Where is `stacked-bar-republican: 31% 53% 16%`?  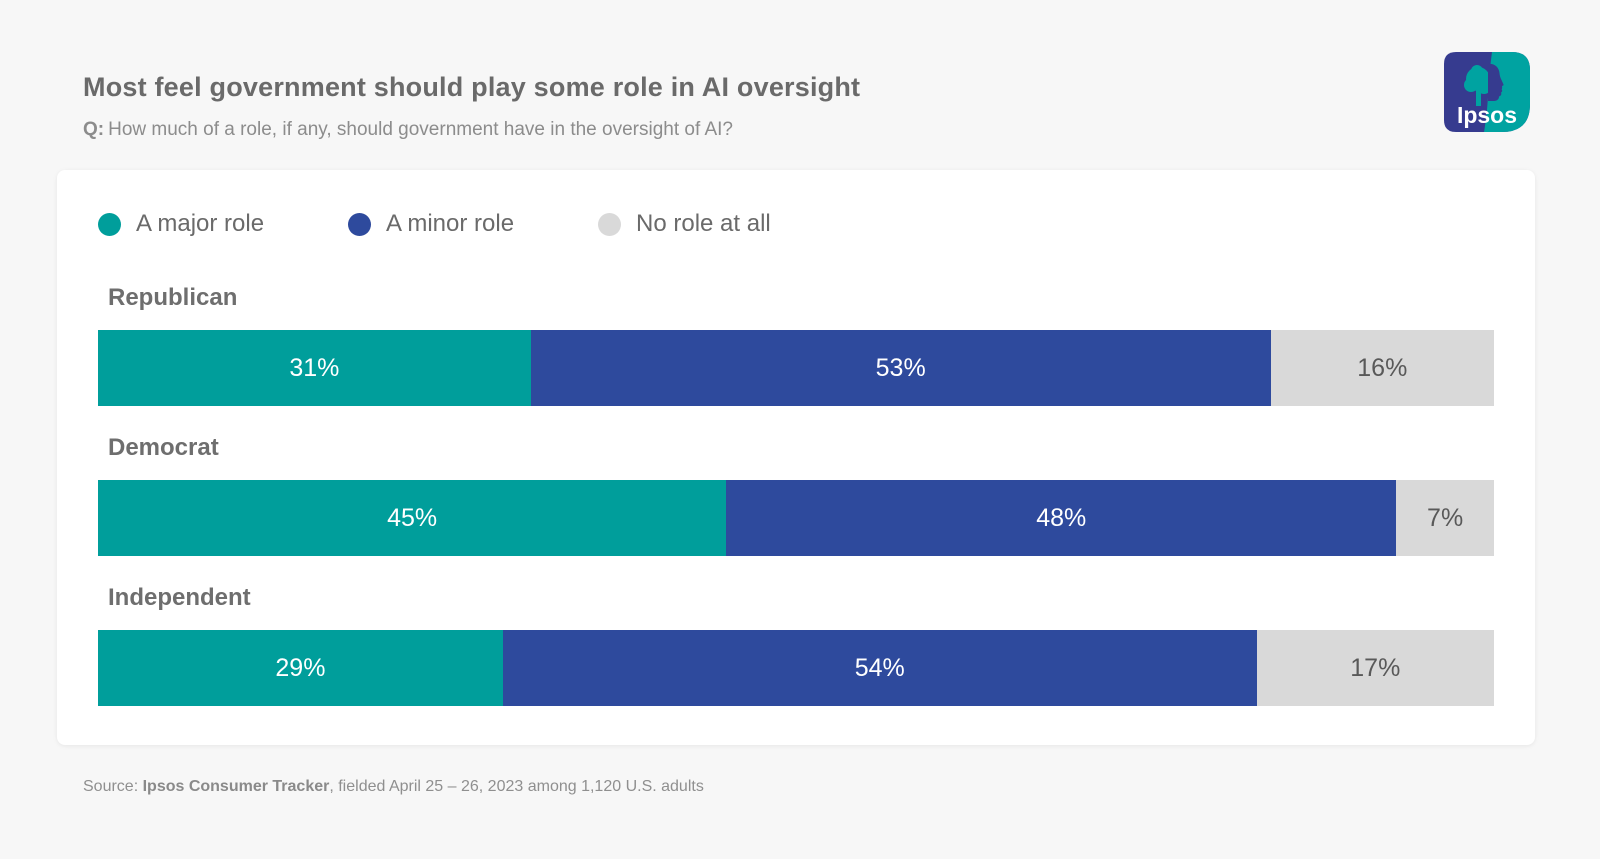 stacked-bar-republican: 31% 53% 16% is located at coordinates (796, 368).